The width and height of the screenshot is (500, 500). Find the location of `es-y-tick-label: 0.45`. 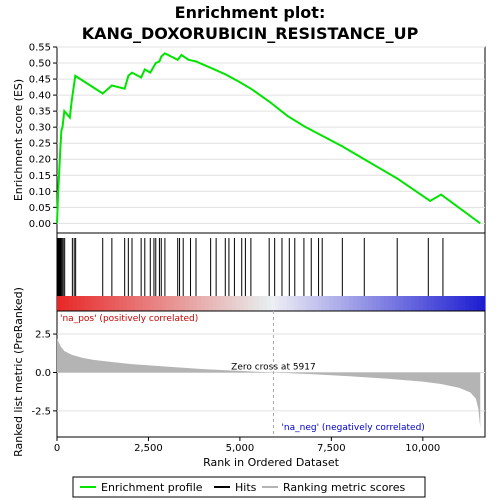

es-y-tick-label: 0.45 is located at coordinates (40, 80).